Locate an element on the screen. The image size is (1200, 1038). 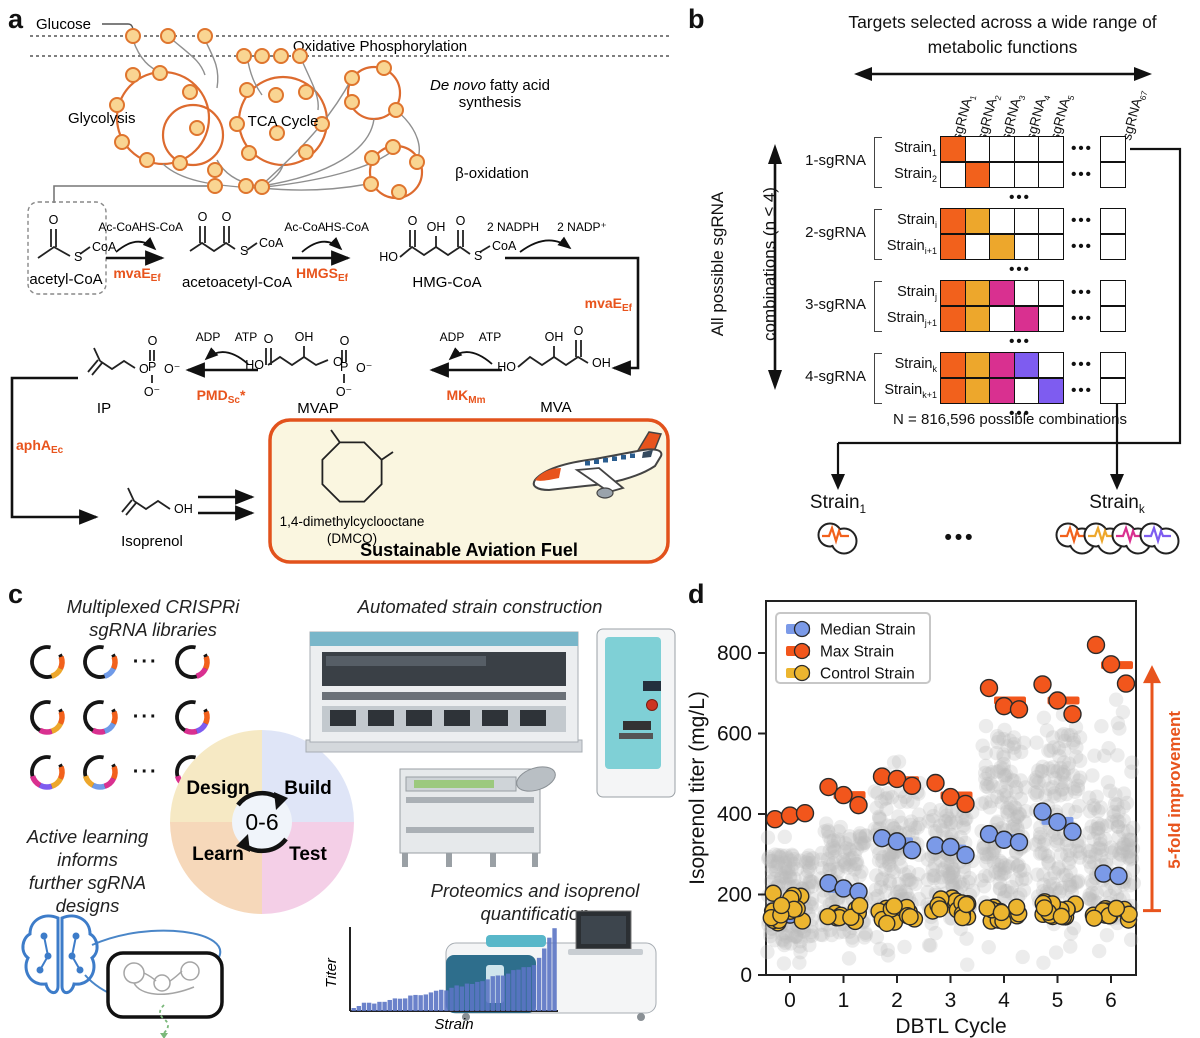
strain-row-label: Straink is located at coordinates (915, 365).